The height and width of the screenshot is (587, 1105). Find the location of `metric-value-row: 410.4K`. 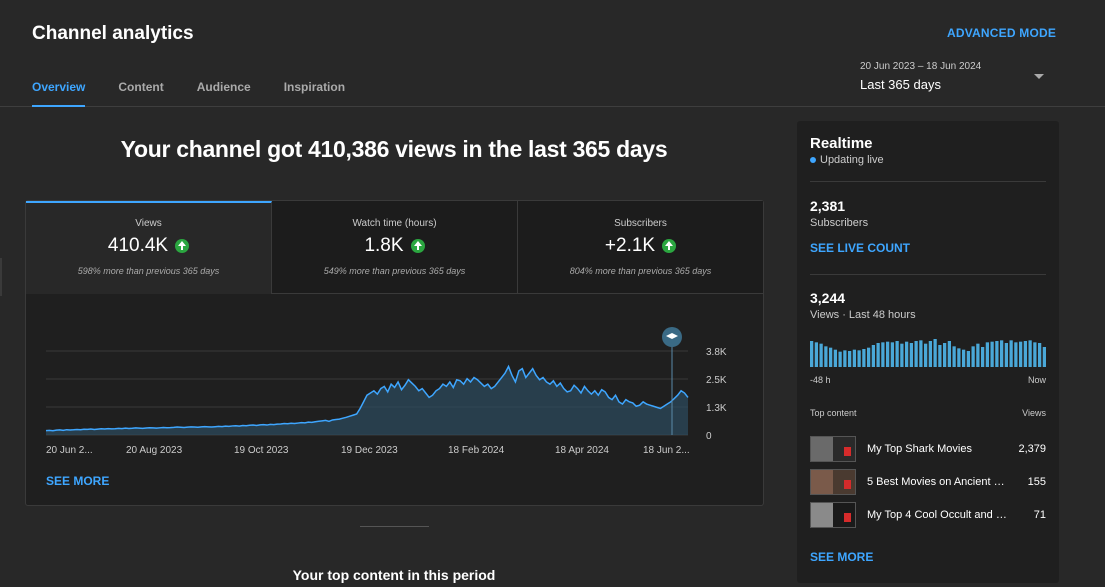

metric-value-row: 410.4K is located at coordinates (148, 246).